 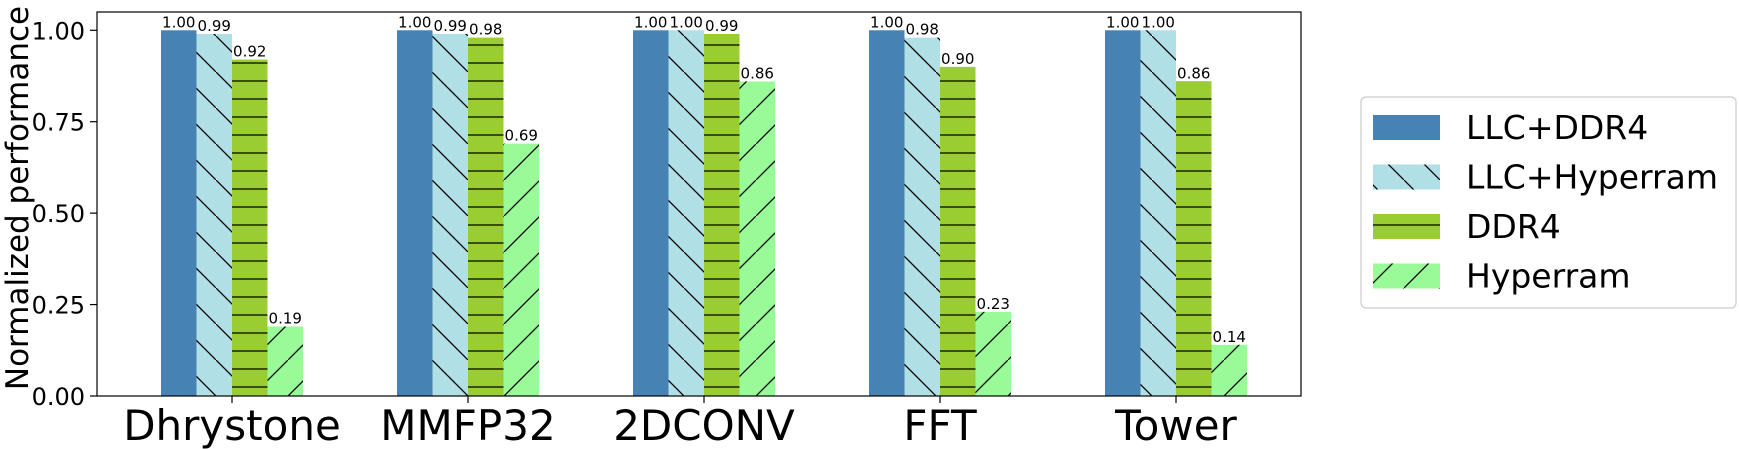 What do you see at coordinates (1548, 276) in the screenshot?
I see `legend-label: Hyperram` at bounding box center [1548, 276].